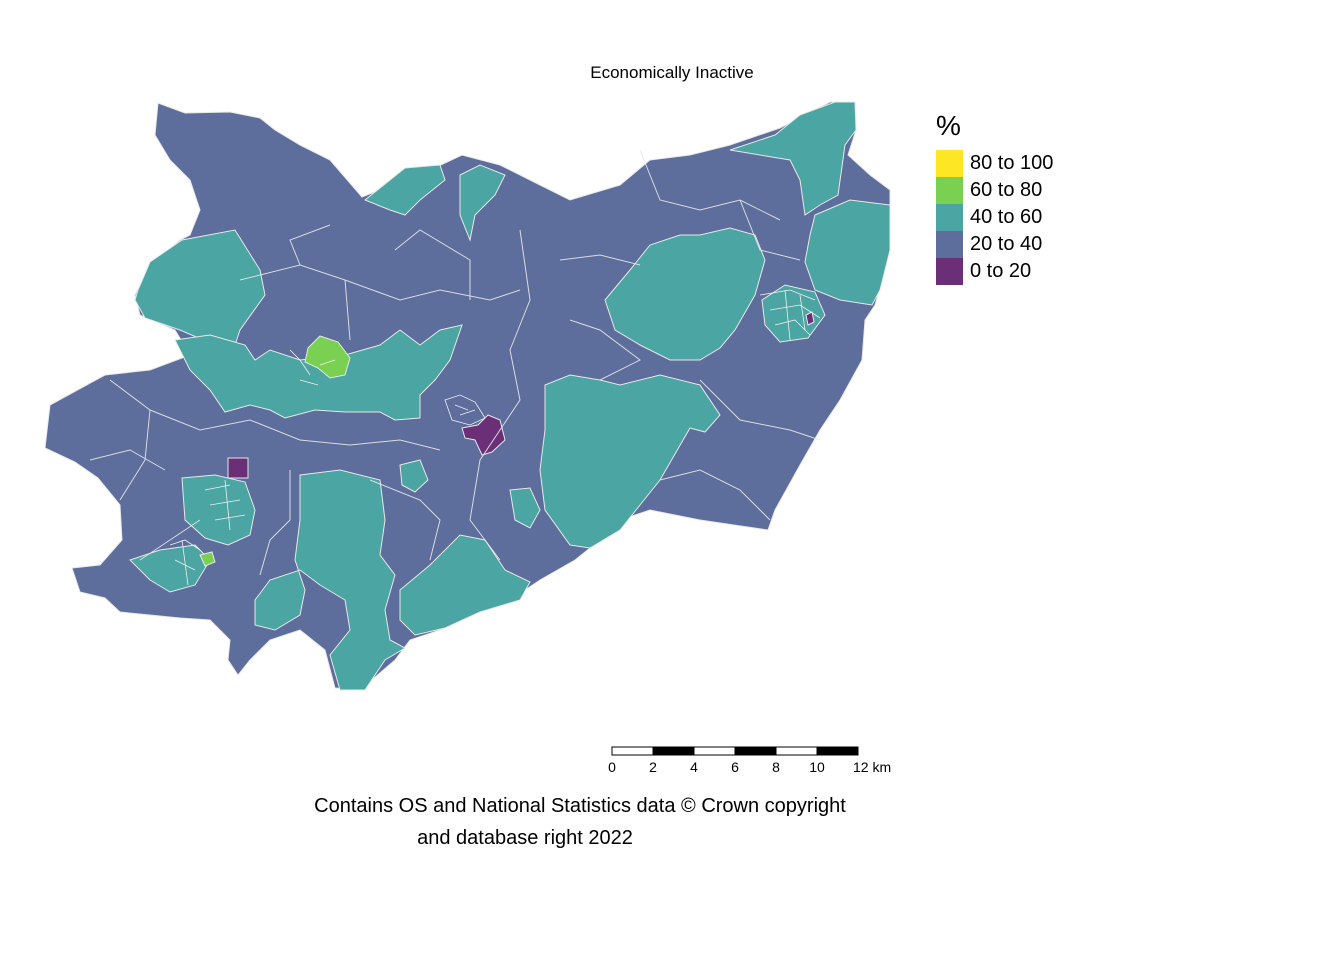 The width and height of the screenshot is (1344, 960). I want to click on map-region-south-west-spot, so click(207, 559).